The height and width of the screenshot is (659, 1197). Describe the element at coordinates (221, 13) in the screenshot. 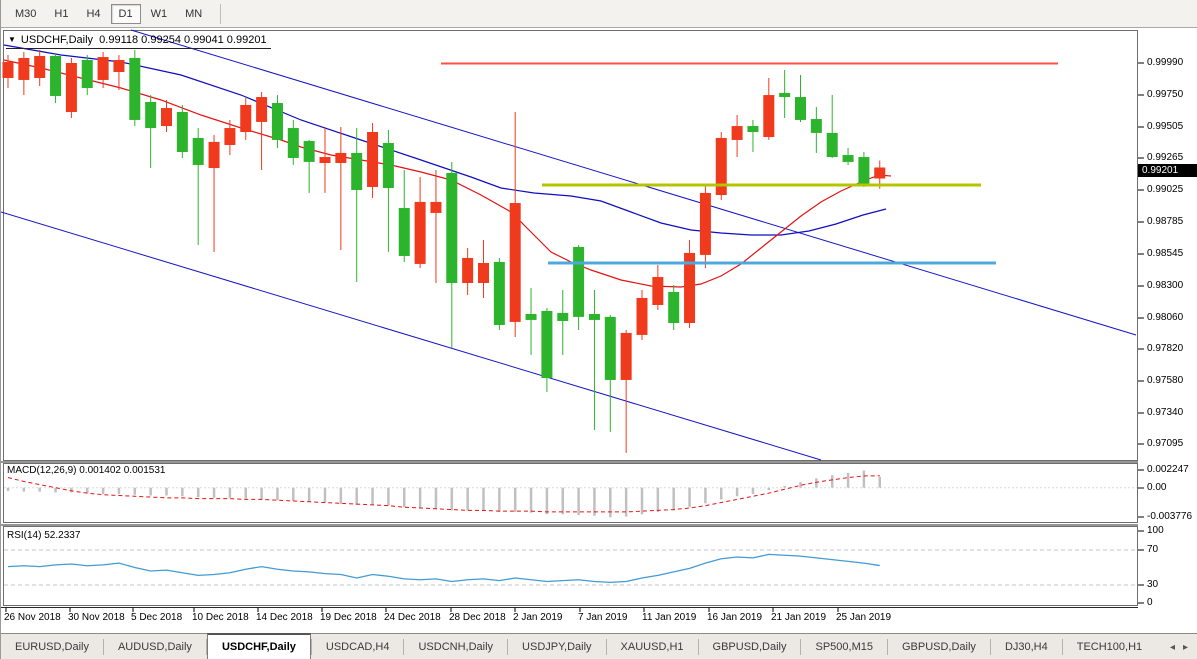

I see `toolbar-separator` at that location.